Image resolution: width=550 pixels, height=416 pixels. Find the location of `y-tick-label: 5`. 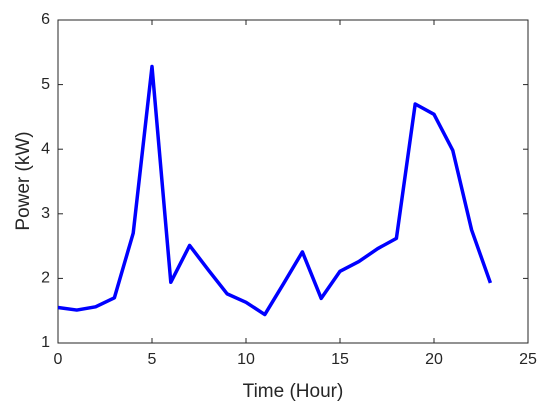

y-tick-label: 5 is located at coordinates (45, 84).